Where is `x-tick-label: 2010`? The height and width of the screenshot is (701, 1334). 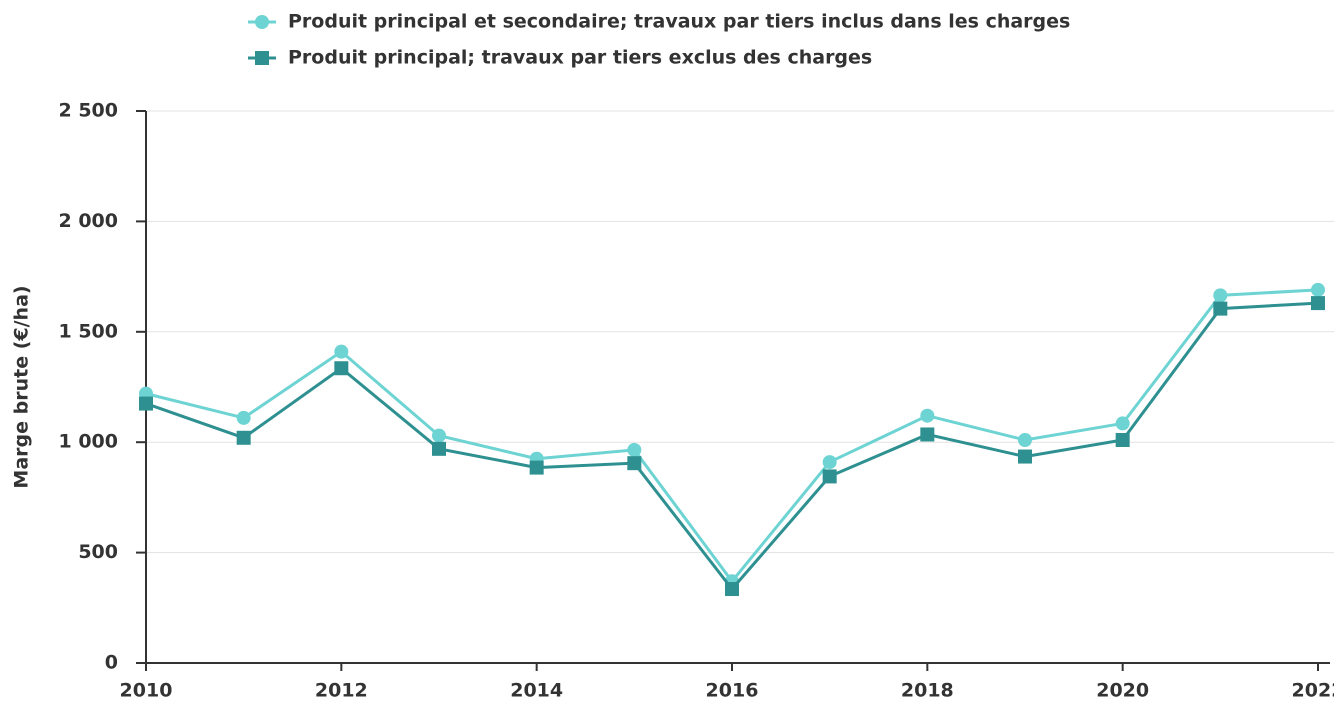
x-tick-label: 2010 is located at coordinates (146, 690).